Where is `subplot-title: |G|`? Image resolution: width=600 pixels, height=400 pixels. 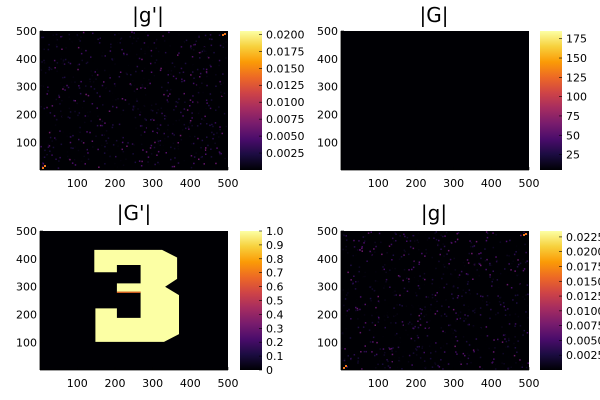
subplot-title: |G| is located at coordinates (434, 15).